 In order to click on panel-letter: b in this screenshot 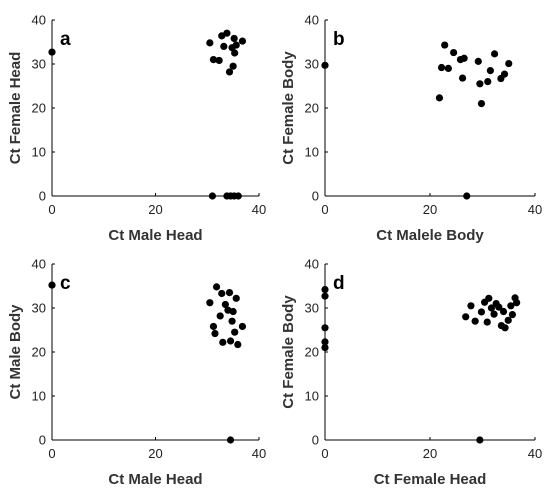, I will do `click(339, 39)`.